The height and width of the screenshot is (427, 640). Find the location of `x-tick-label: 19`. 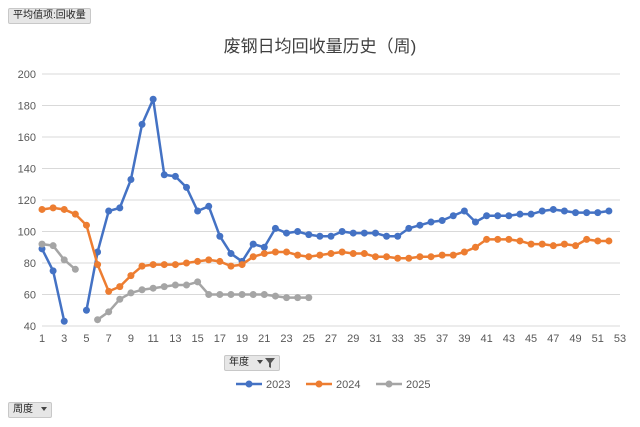

x-tick-label: 19 is located at coordinates (242, 339).